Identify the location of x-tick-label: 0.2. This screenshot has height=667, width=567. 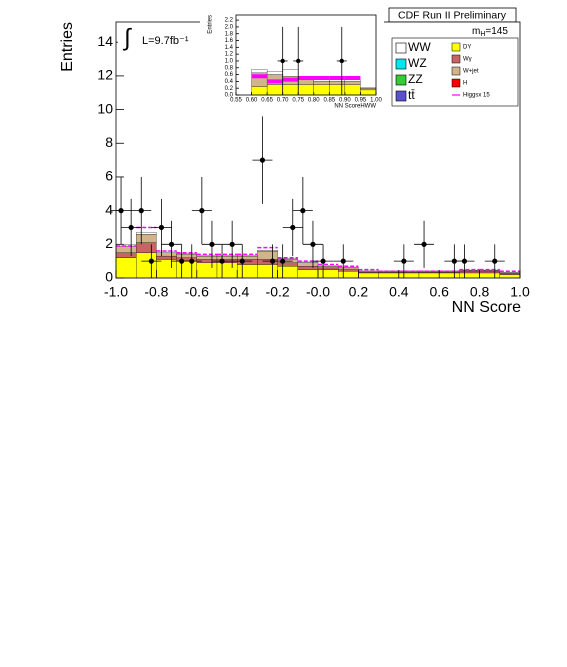
(359, 292).